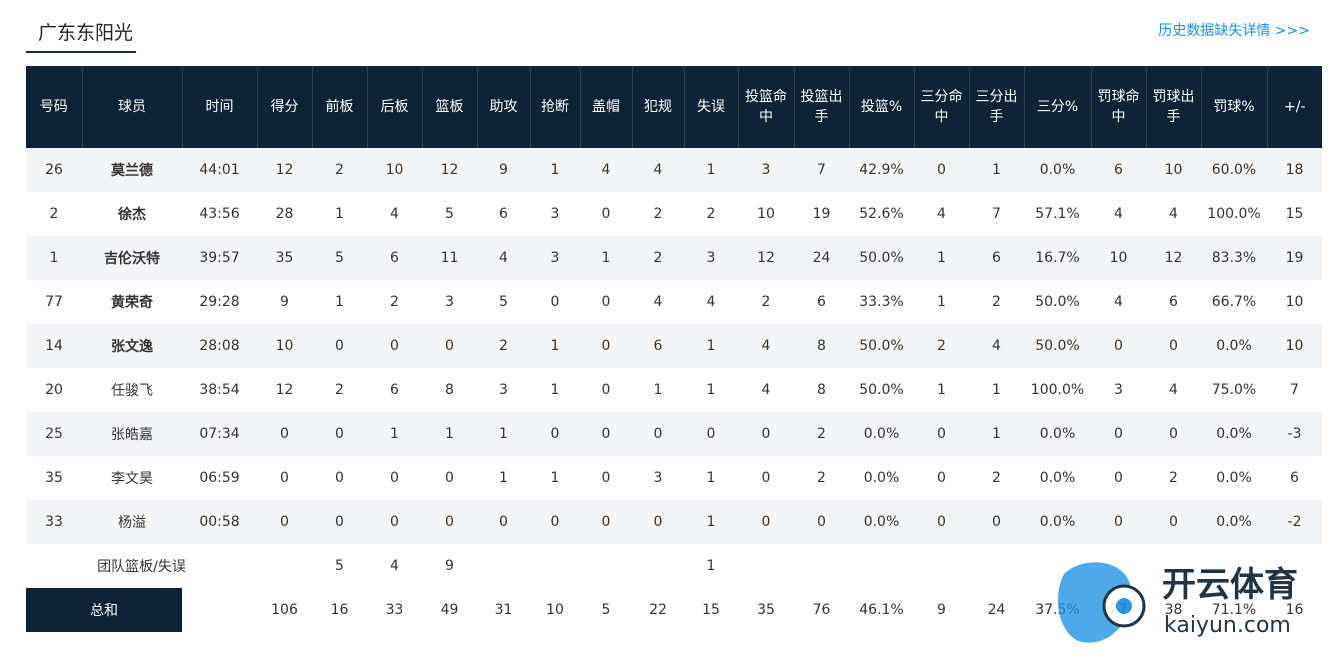  I want to click on column-header: 投篮%, so click(882, 107).